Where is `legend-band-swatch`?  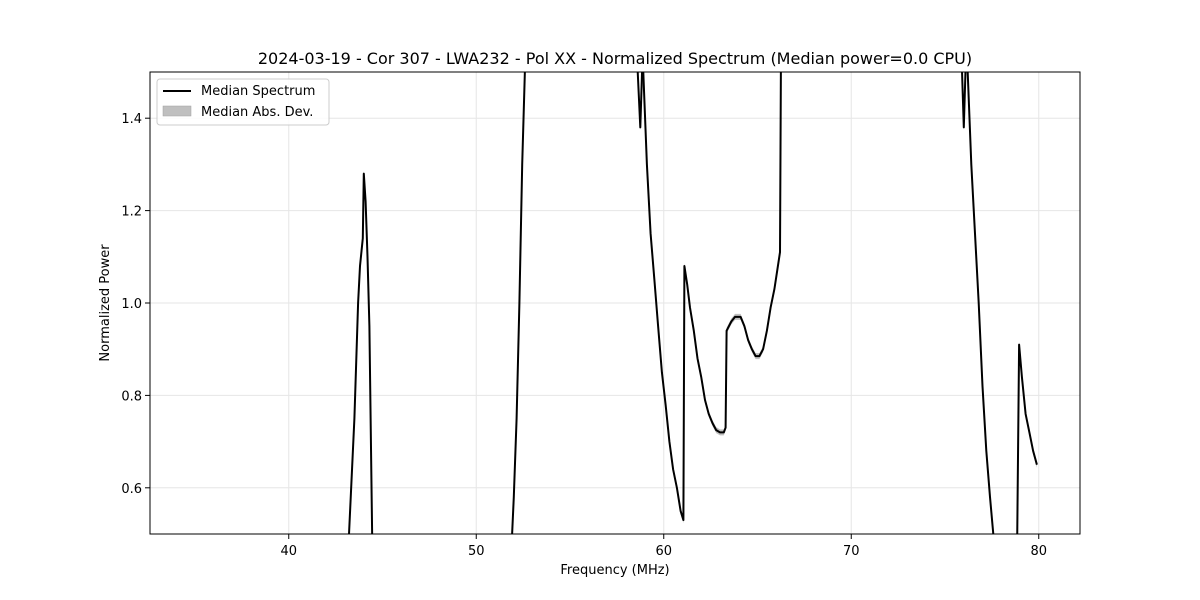 legend-band-swatch is located at coordinates (177, 111).